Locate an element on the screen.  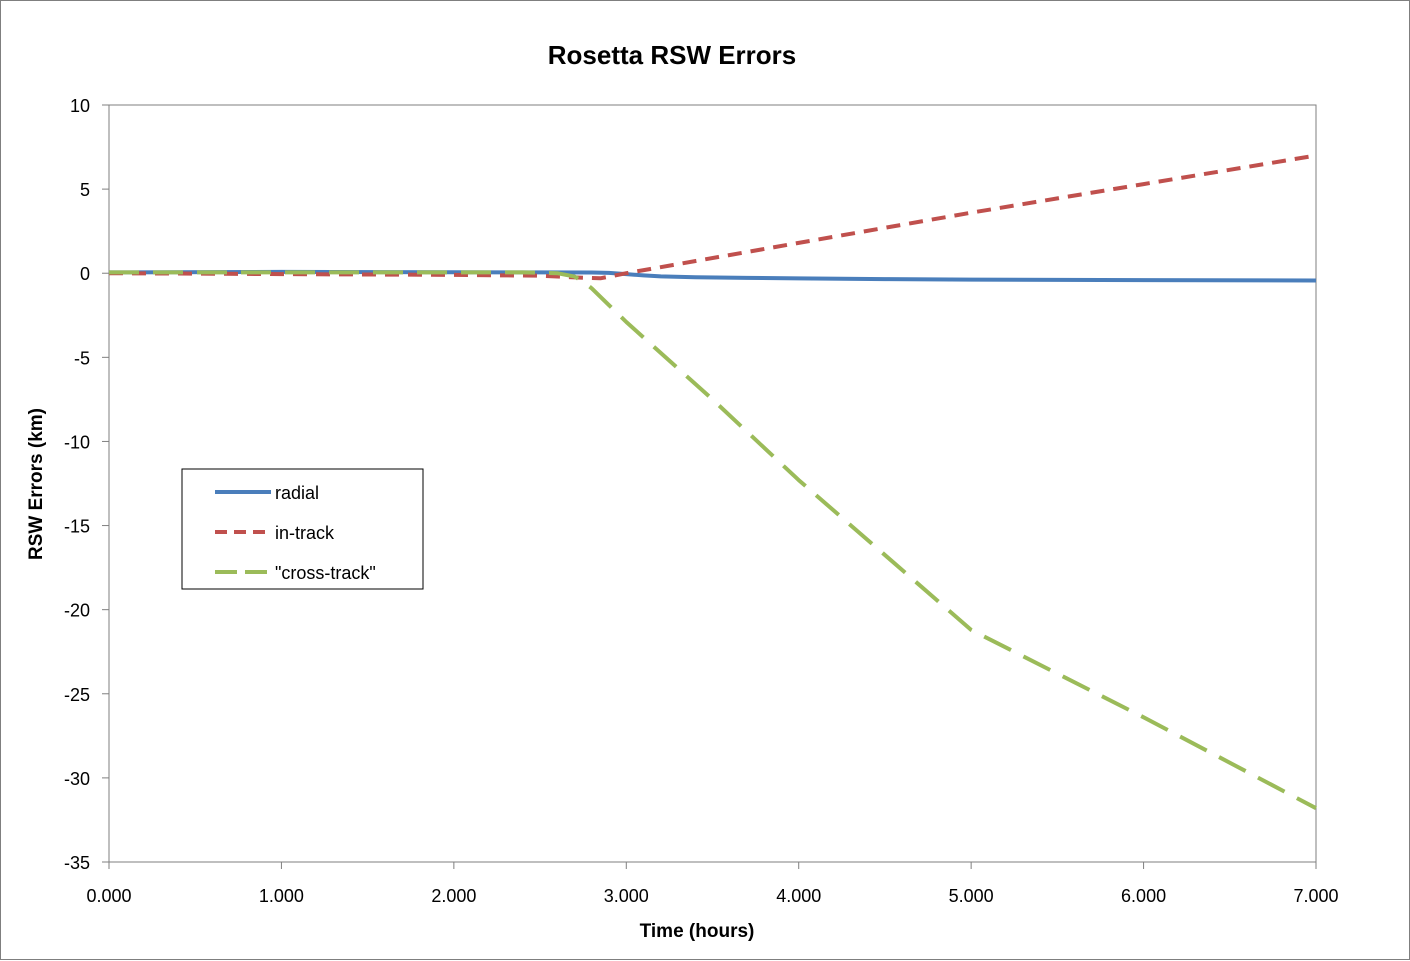
y-tick-label: 0 is located at coordinates (85, 274).